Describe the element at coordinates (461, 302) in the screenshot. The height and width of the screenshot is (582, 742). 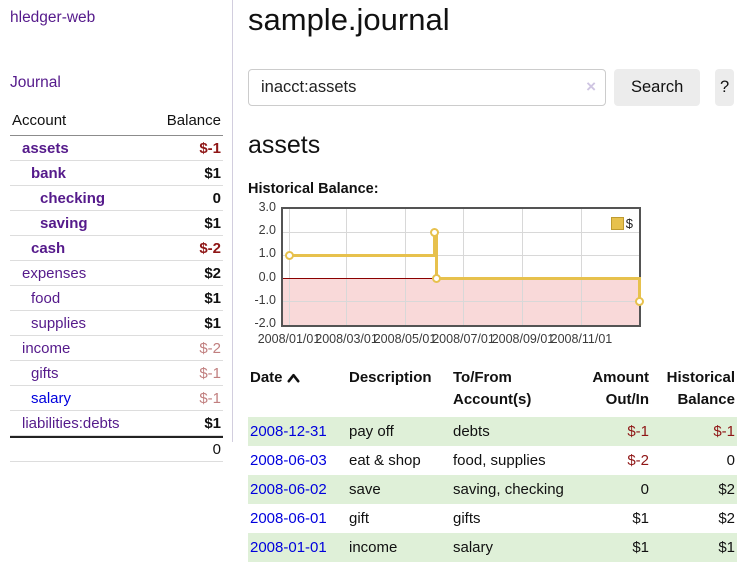
I see `gridline-horizontal` at that location.